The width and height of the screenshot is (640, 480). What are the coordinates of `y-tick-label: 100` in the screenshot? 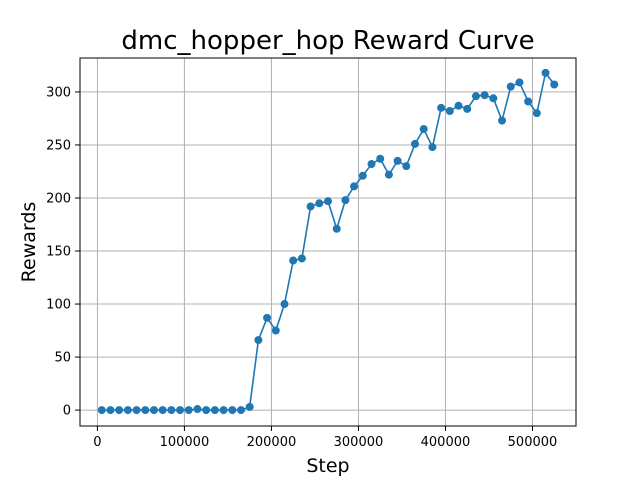 It's located at (58, 305).